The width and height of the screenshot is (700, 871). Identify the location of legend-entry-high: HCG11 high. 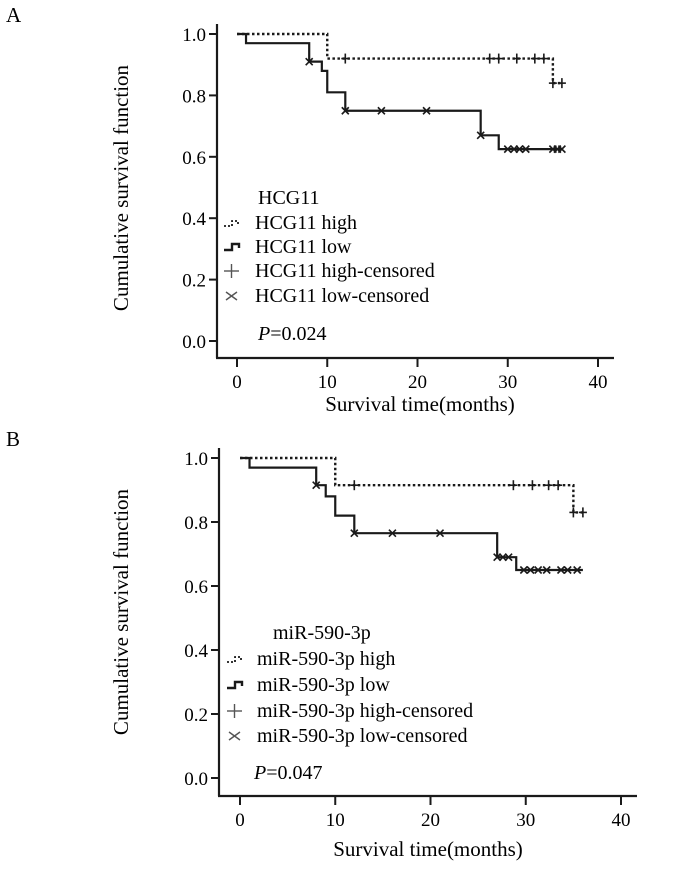
(306, 223).